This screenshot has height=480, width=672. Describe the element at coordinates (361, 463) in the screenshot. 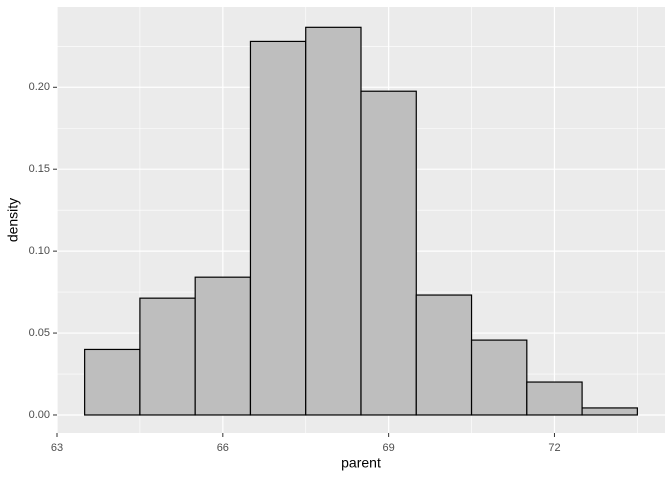

I see `x-axis-label: parent` at that location.